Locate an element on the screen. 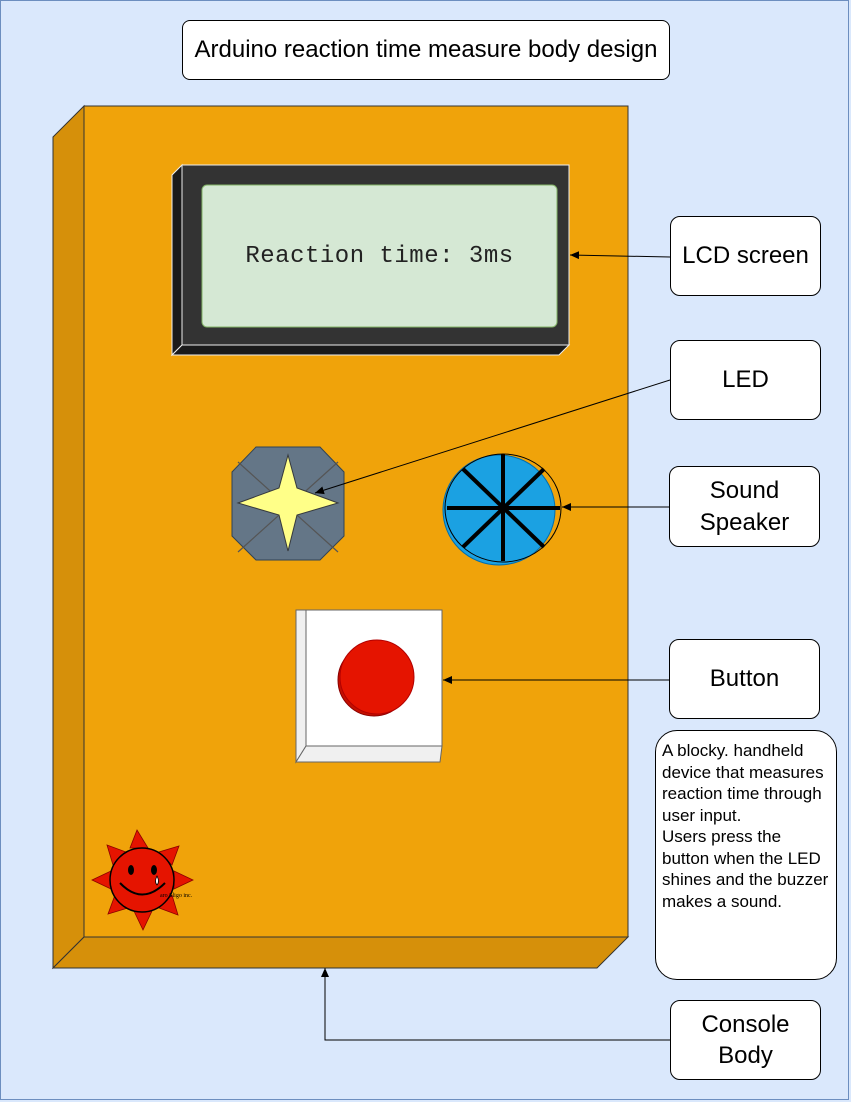 The image size is (851, 1102). label-console-body: Console Body is located at coordinates (745, 1040).